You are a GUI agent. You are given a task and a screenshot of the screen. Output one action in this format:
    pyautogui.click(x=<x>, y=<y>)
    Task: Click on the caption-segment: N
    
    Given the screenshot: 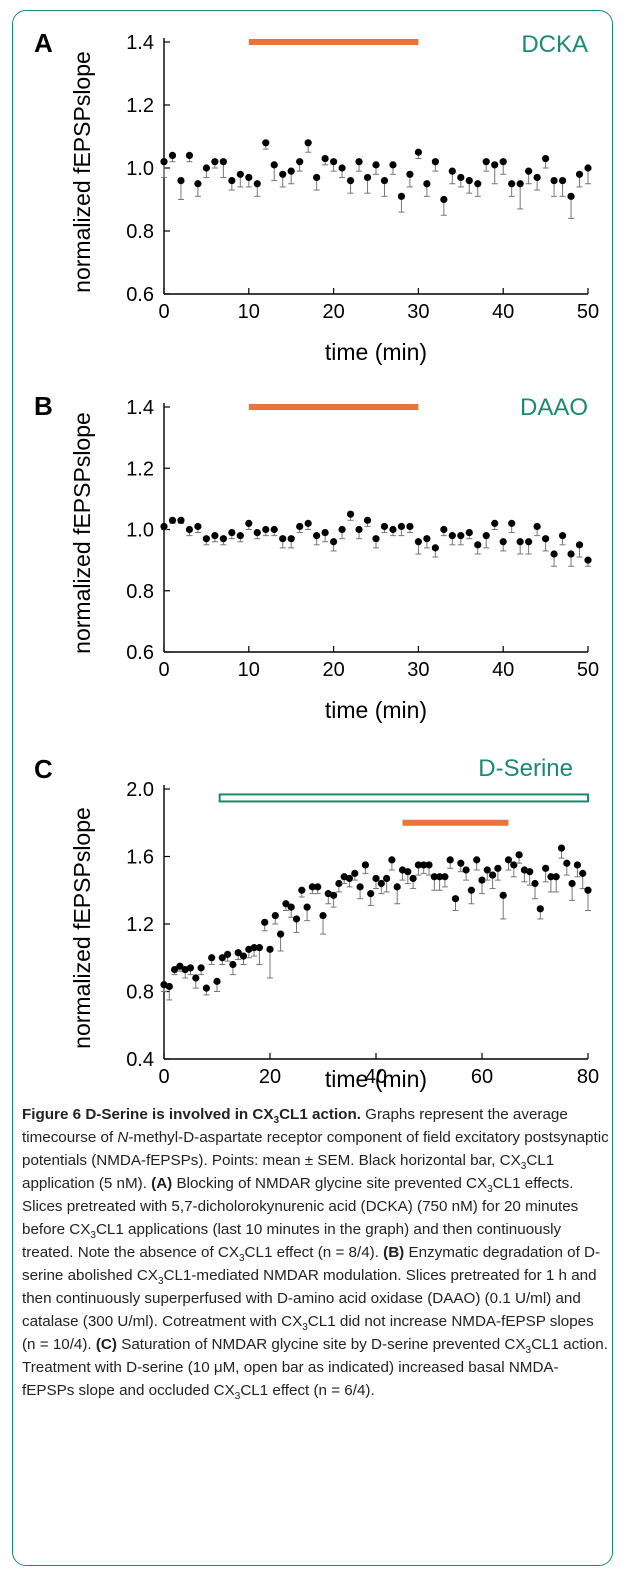 What is the action you would take?
    pyautogui.click(x=123, y=1137)
    